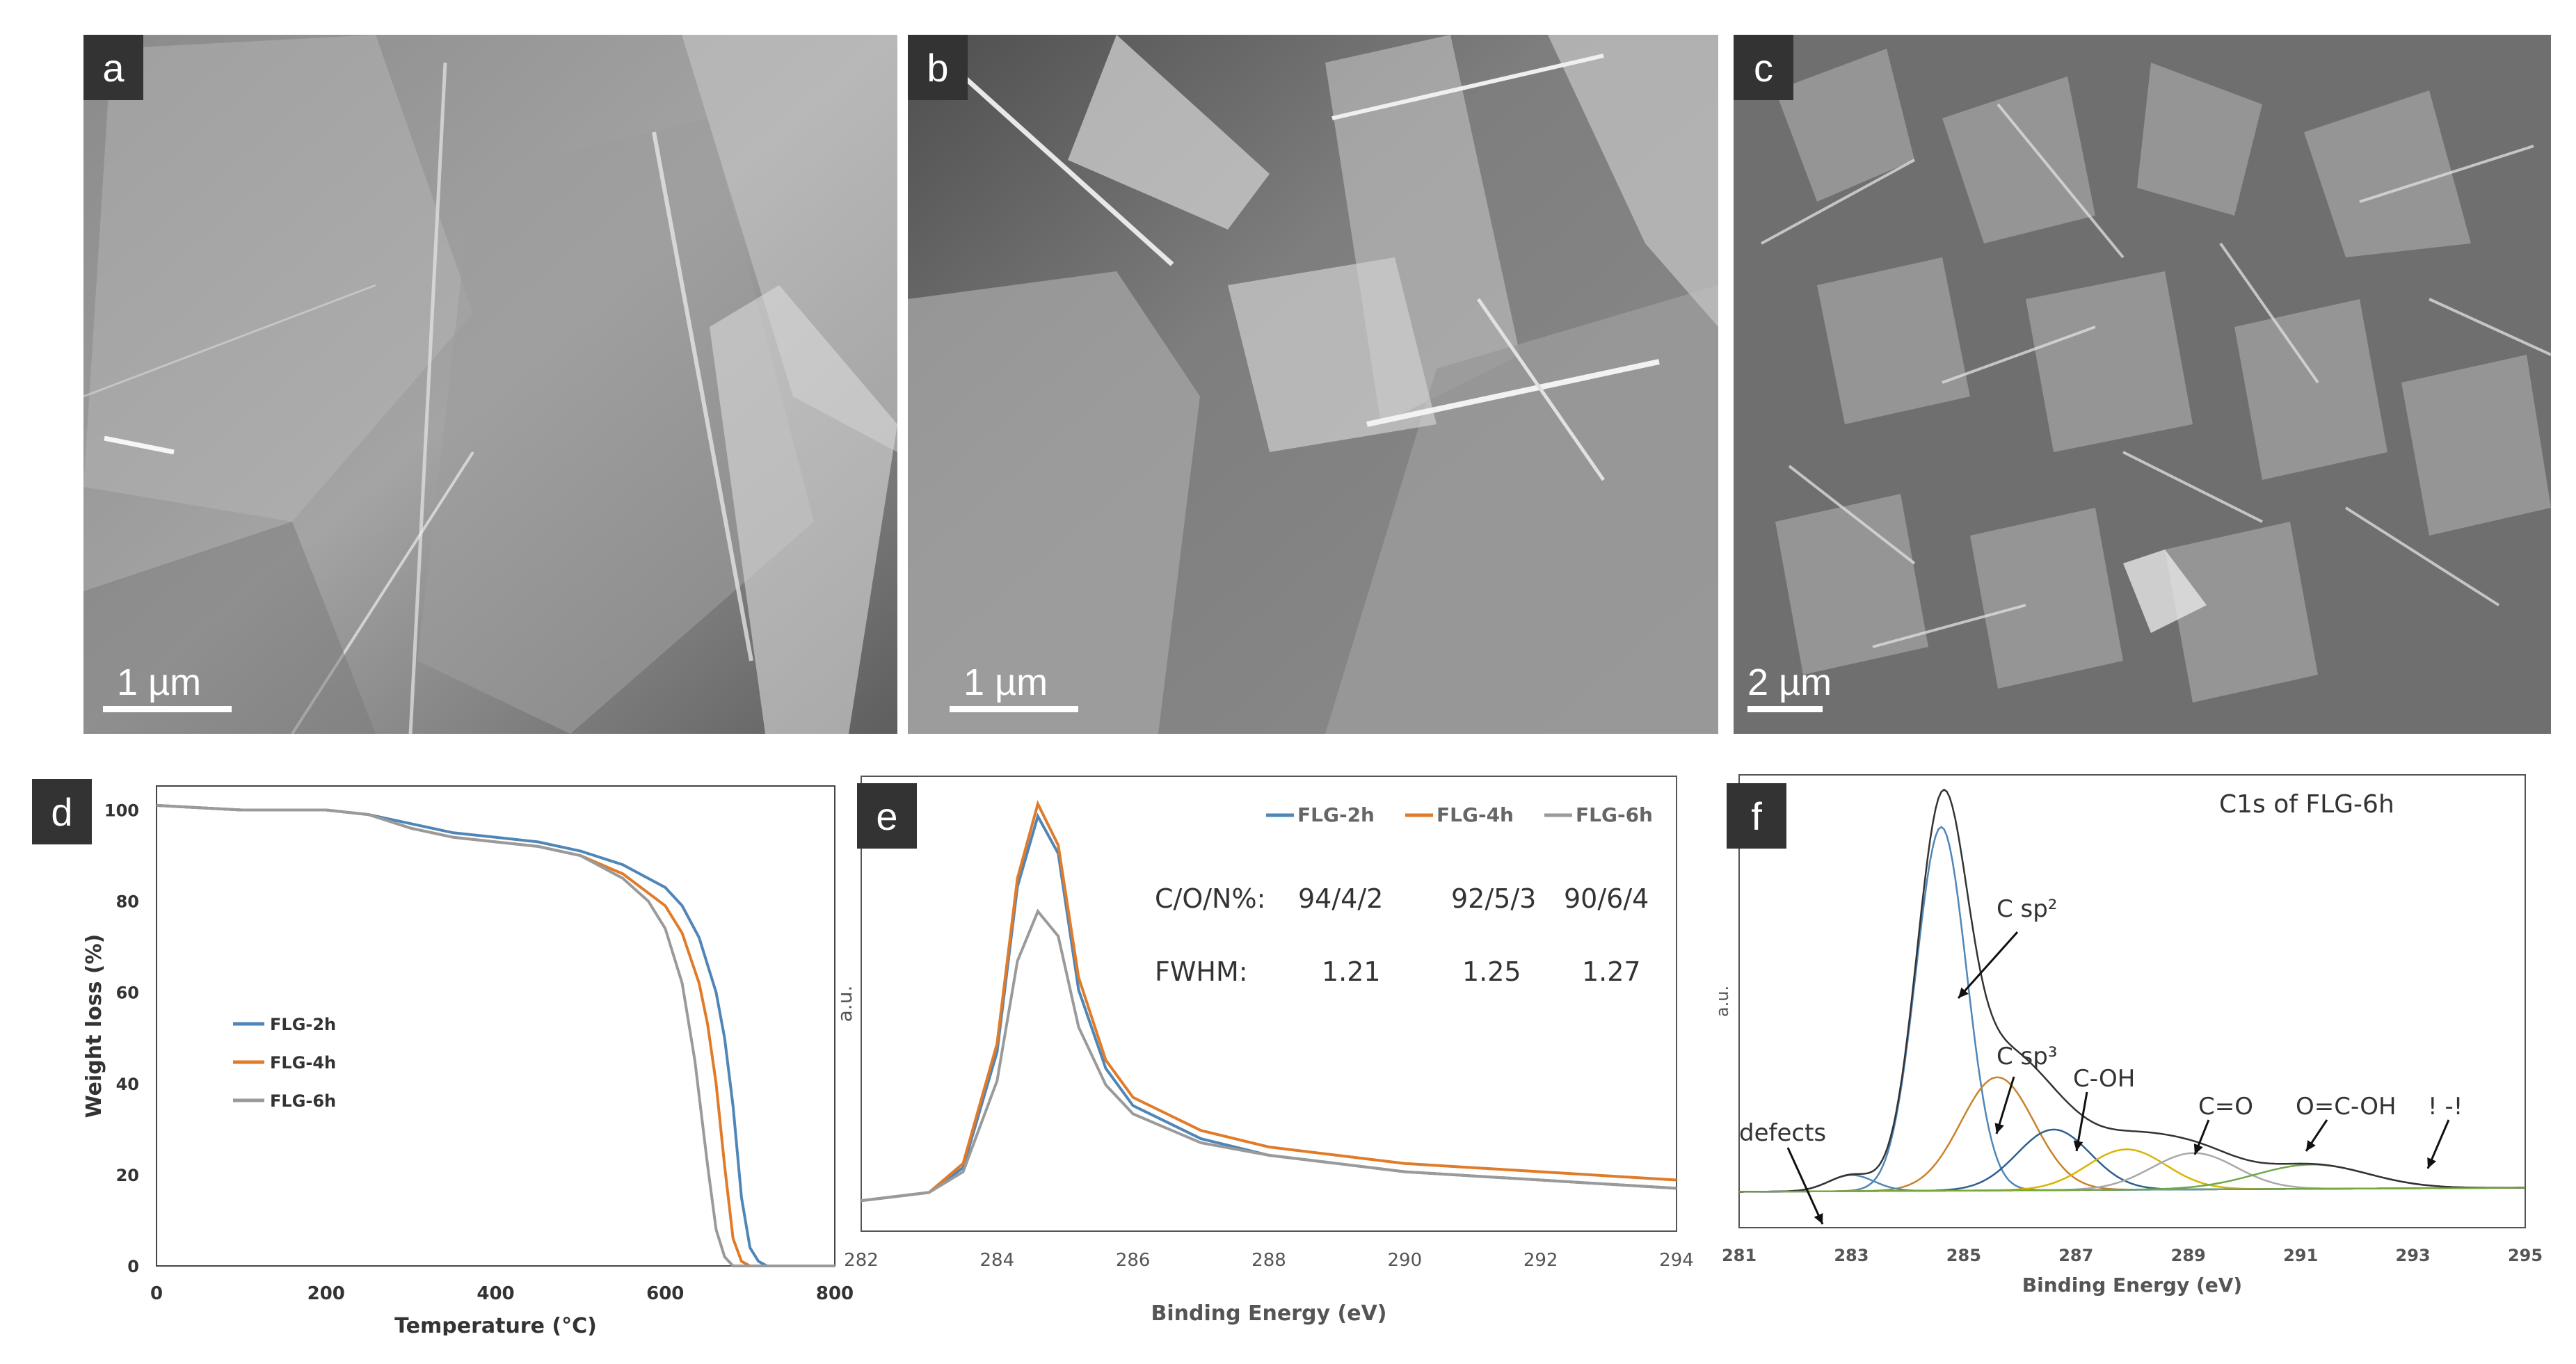 The image size is (2576, 1364). What do you see at coordinates (127, 1175) in the screenshot?
I see `y-tick-label-d: 20` at bounding box center [127, 1175].